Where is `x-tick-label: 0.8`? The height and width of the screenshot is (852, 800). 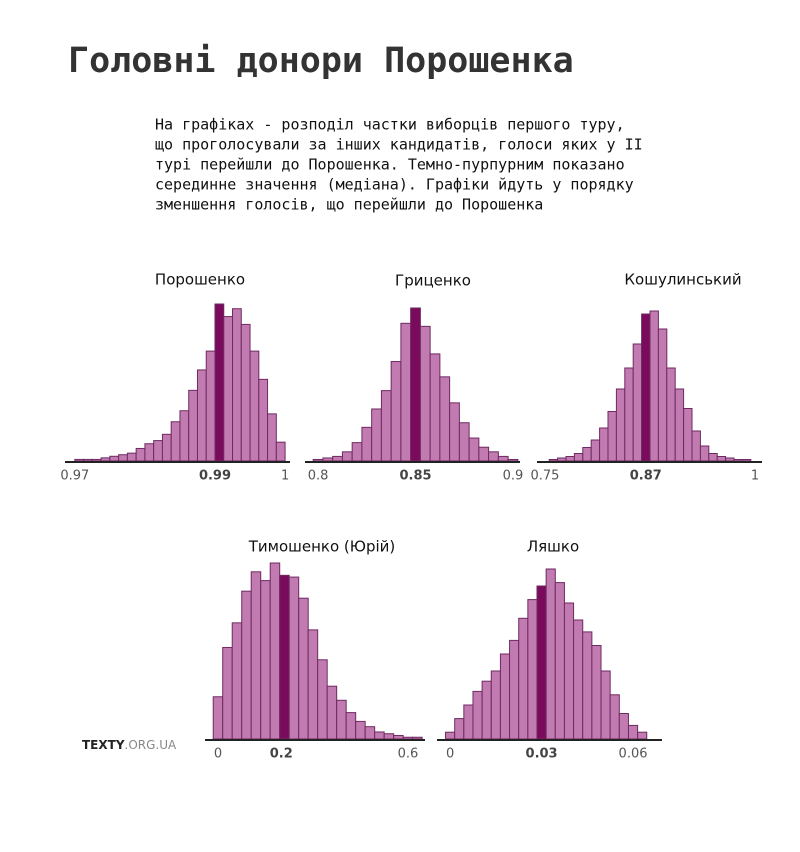 x-tick-label: 0.8 is located at coordinates (318, 476).